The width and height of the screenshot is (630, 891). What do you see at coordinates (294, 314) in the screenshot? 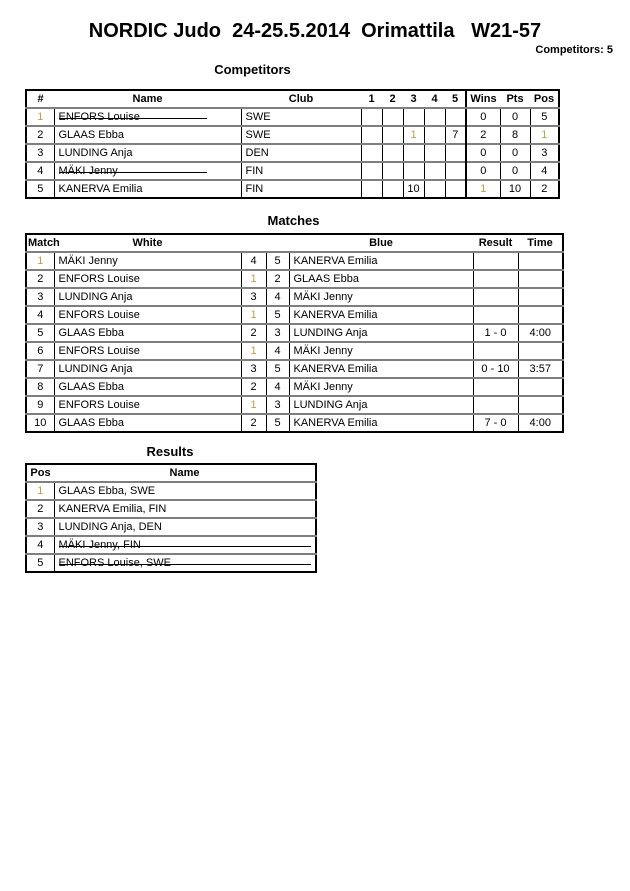
I see `match-row: 4 ENFORS Louise 1 5 KANERVA Emilia` at bounding box center [294, 314].